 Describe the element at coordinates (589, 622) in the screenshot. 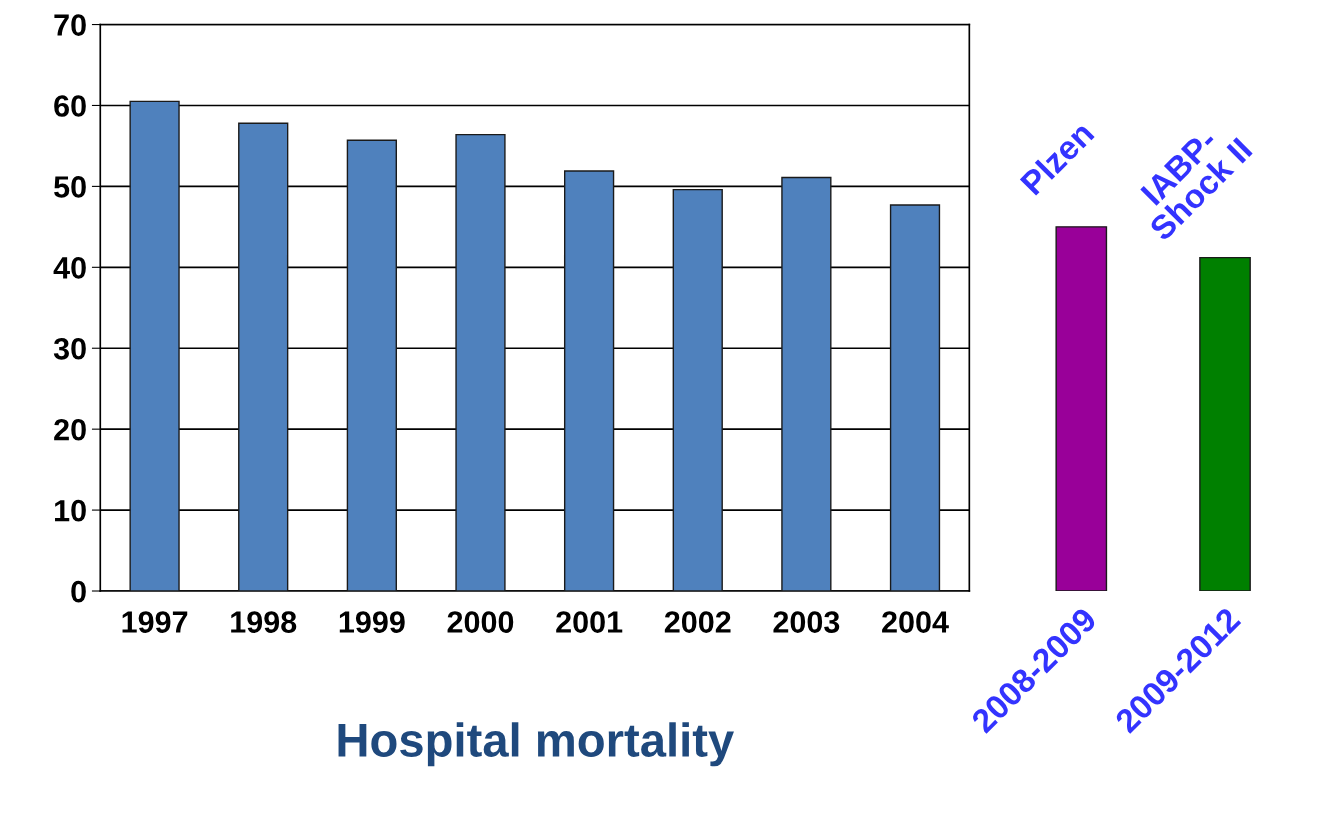

I see `x-tick-label: 2001` at that location.